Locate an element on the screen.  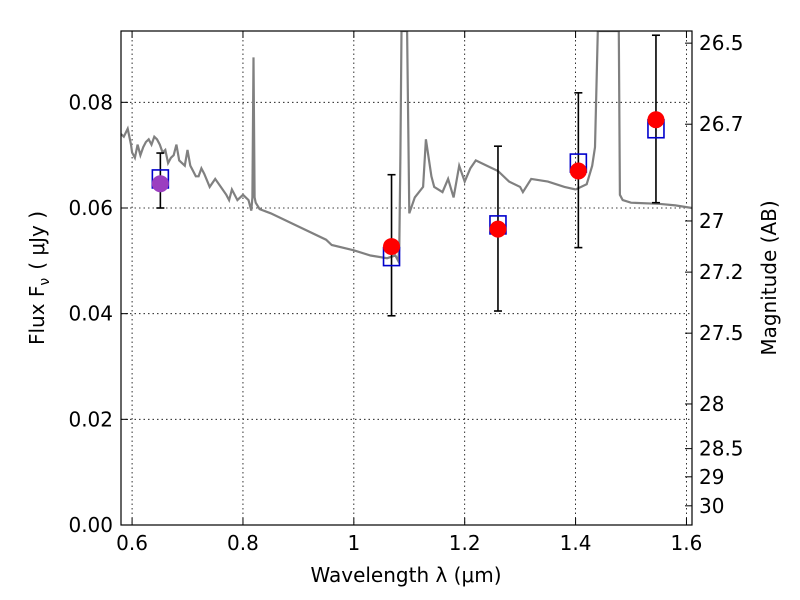
x-tick-label: 1 is located at coordinates (353, 543).